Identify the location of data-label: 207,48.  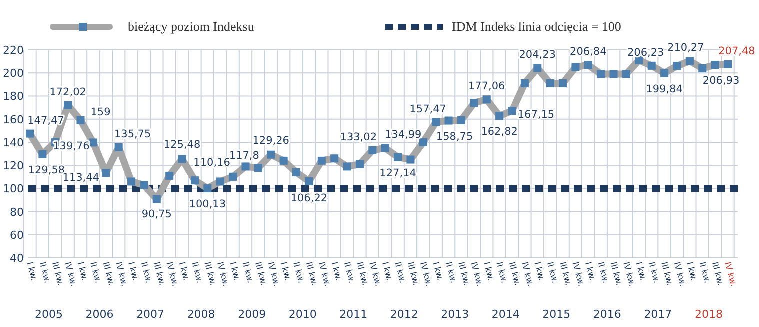
(737, 51).